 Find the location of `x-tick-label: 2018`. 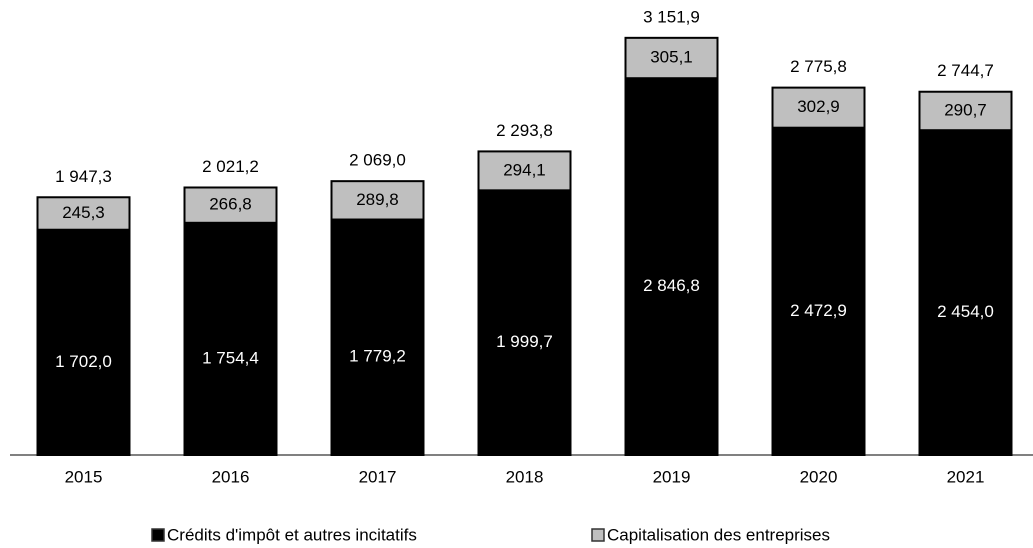

x-tick-label: 2018 is located at coordinates (525, 476).